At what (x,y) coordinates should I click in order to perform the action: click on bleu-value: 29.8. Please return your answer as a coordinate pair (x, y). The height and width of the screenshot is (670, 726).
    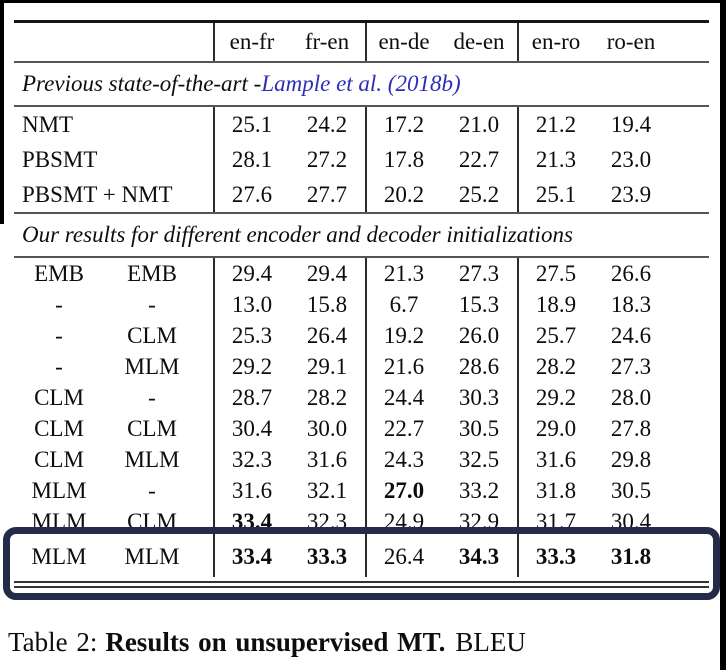
    Looking at the image, I should click on (631, 459).